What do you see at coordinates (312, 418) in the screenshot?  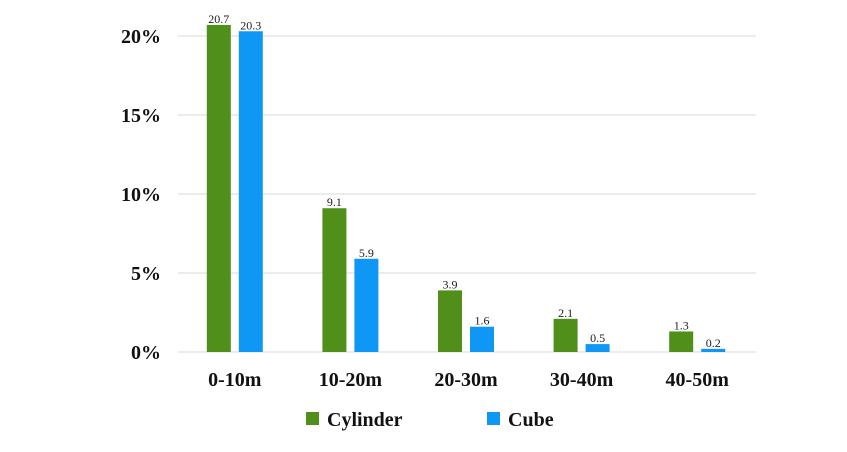 I see `legend-swatch-cylinder` at bounding box center [312, 418].